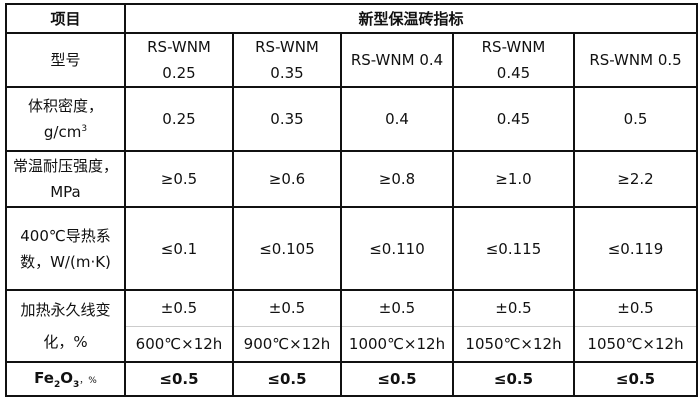 This screenshot has width=700, height=400. I want to click on cell: RS-WNM 0.45, so click(513, 60).